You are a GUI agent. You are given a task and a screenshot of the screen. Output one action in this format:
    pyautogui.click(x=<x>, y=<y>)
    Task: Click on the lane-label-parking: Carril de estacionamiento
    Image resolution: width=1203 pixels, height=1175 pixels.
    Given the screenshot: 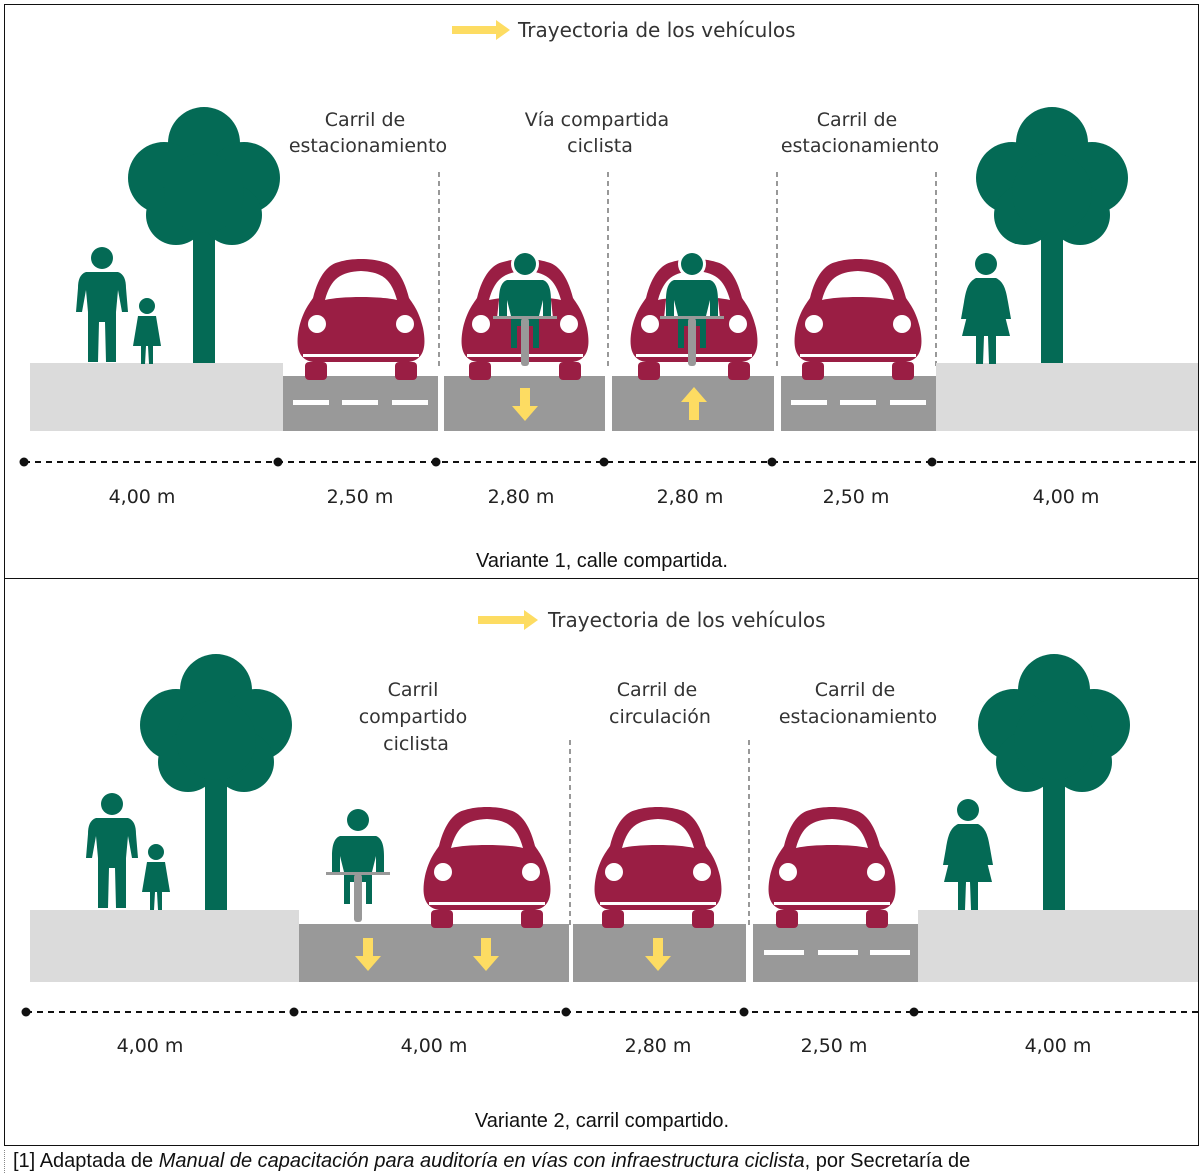 What is the action you would take?
    pyautogui.click(x=858, y=703)
    